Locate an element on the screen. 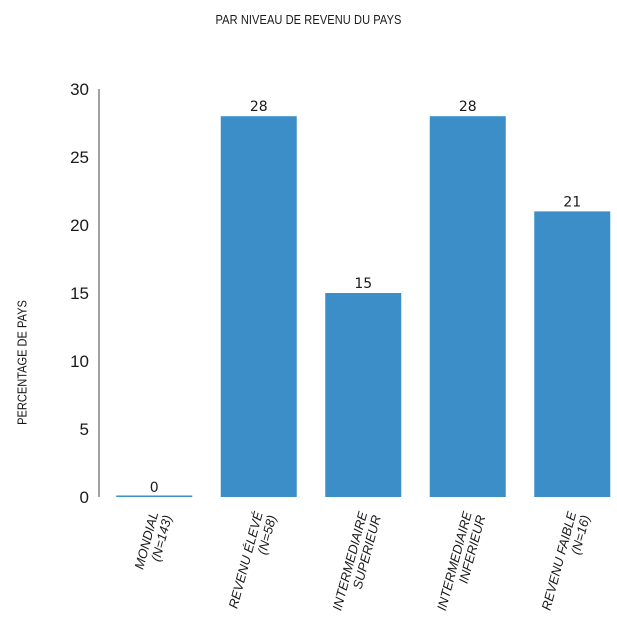 This screenshot has width=617, height=639. x-tick-label-line: REVENU ÉLEVÉ is located at coordinates (245, 560).